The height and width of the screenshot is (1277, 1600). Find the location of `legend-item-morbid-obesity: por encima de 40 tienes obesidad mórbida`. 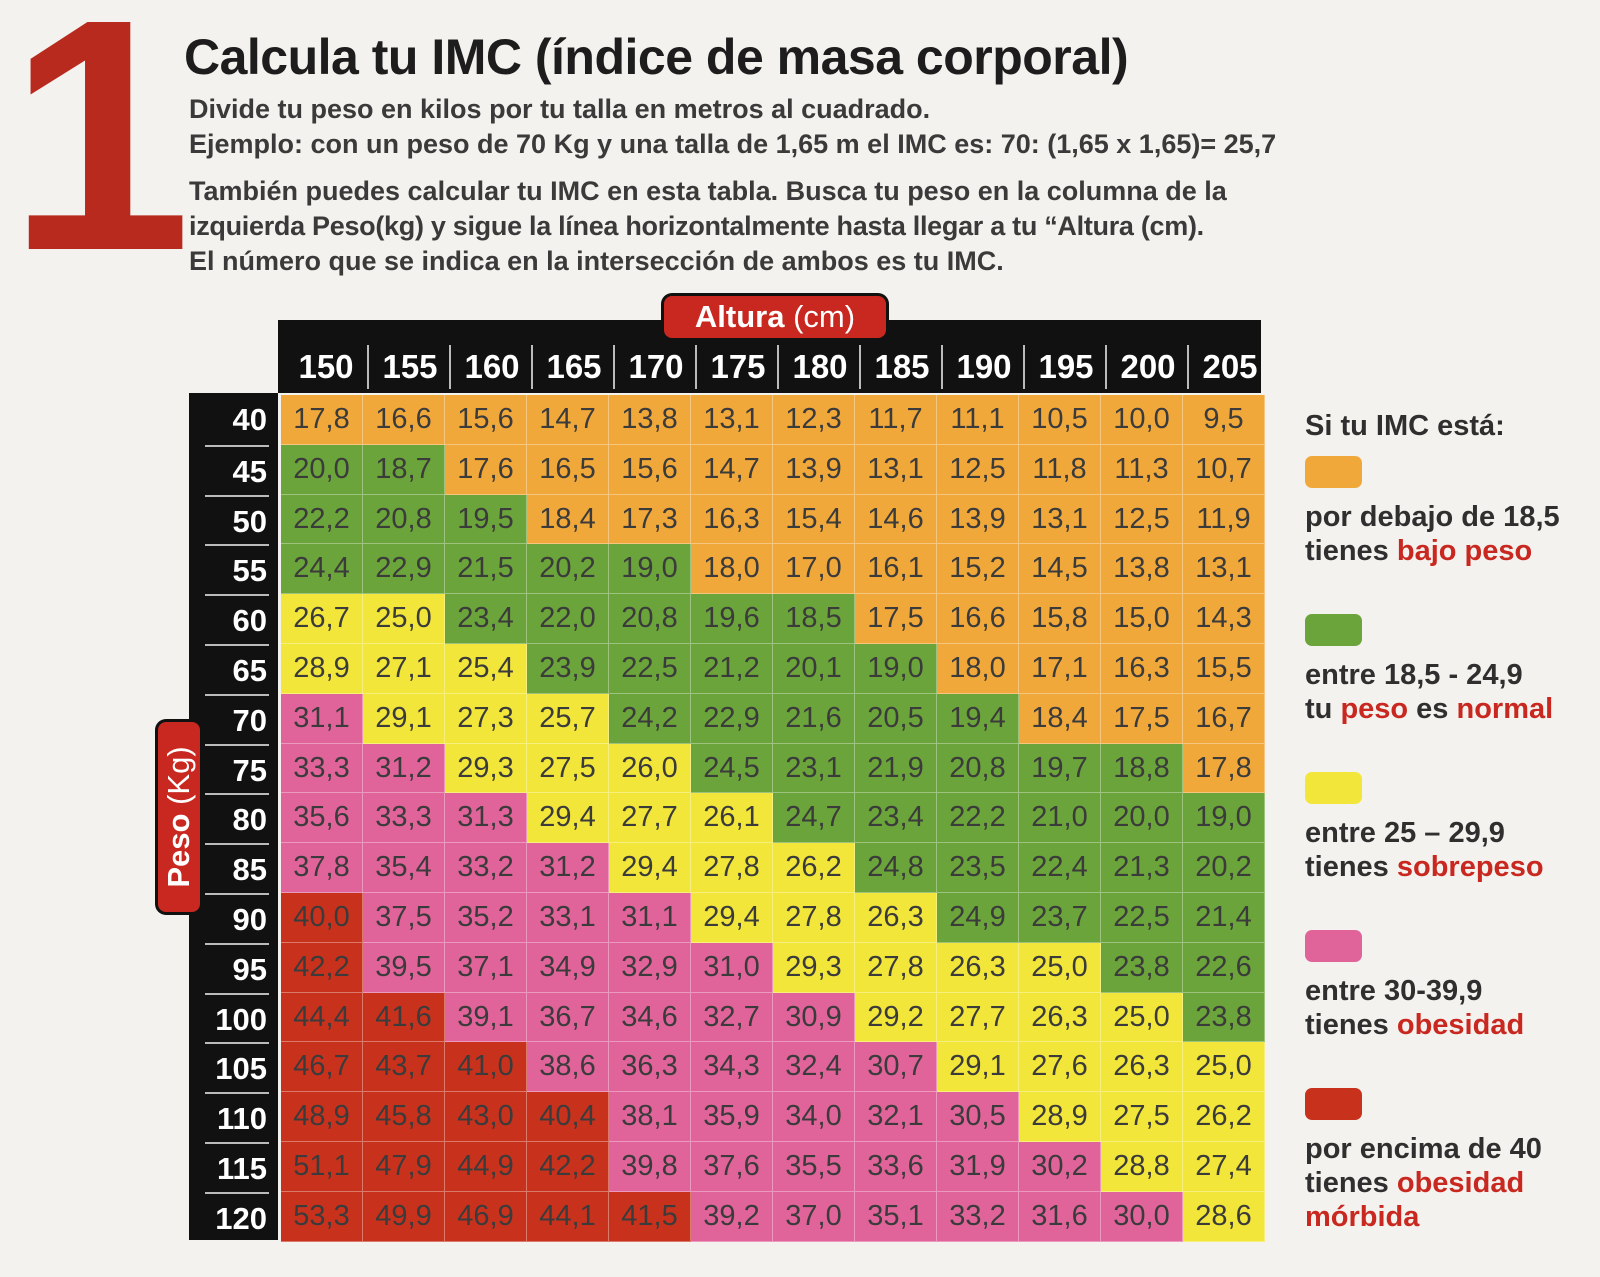

legend-item-morbid-obesity: por encima de 40 tienes obesidad mórbida is located at coordinates (1450, 1161).